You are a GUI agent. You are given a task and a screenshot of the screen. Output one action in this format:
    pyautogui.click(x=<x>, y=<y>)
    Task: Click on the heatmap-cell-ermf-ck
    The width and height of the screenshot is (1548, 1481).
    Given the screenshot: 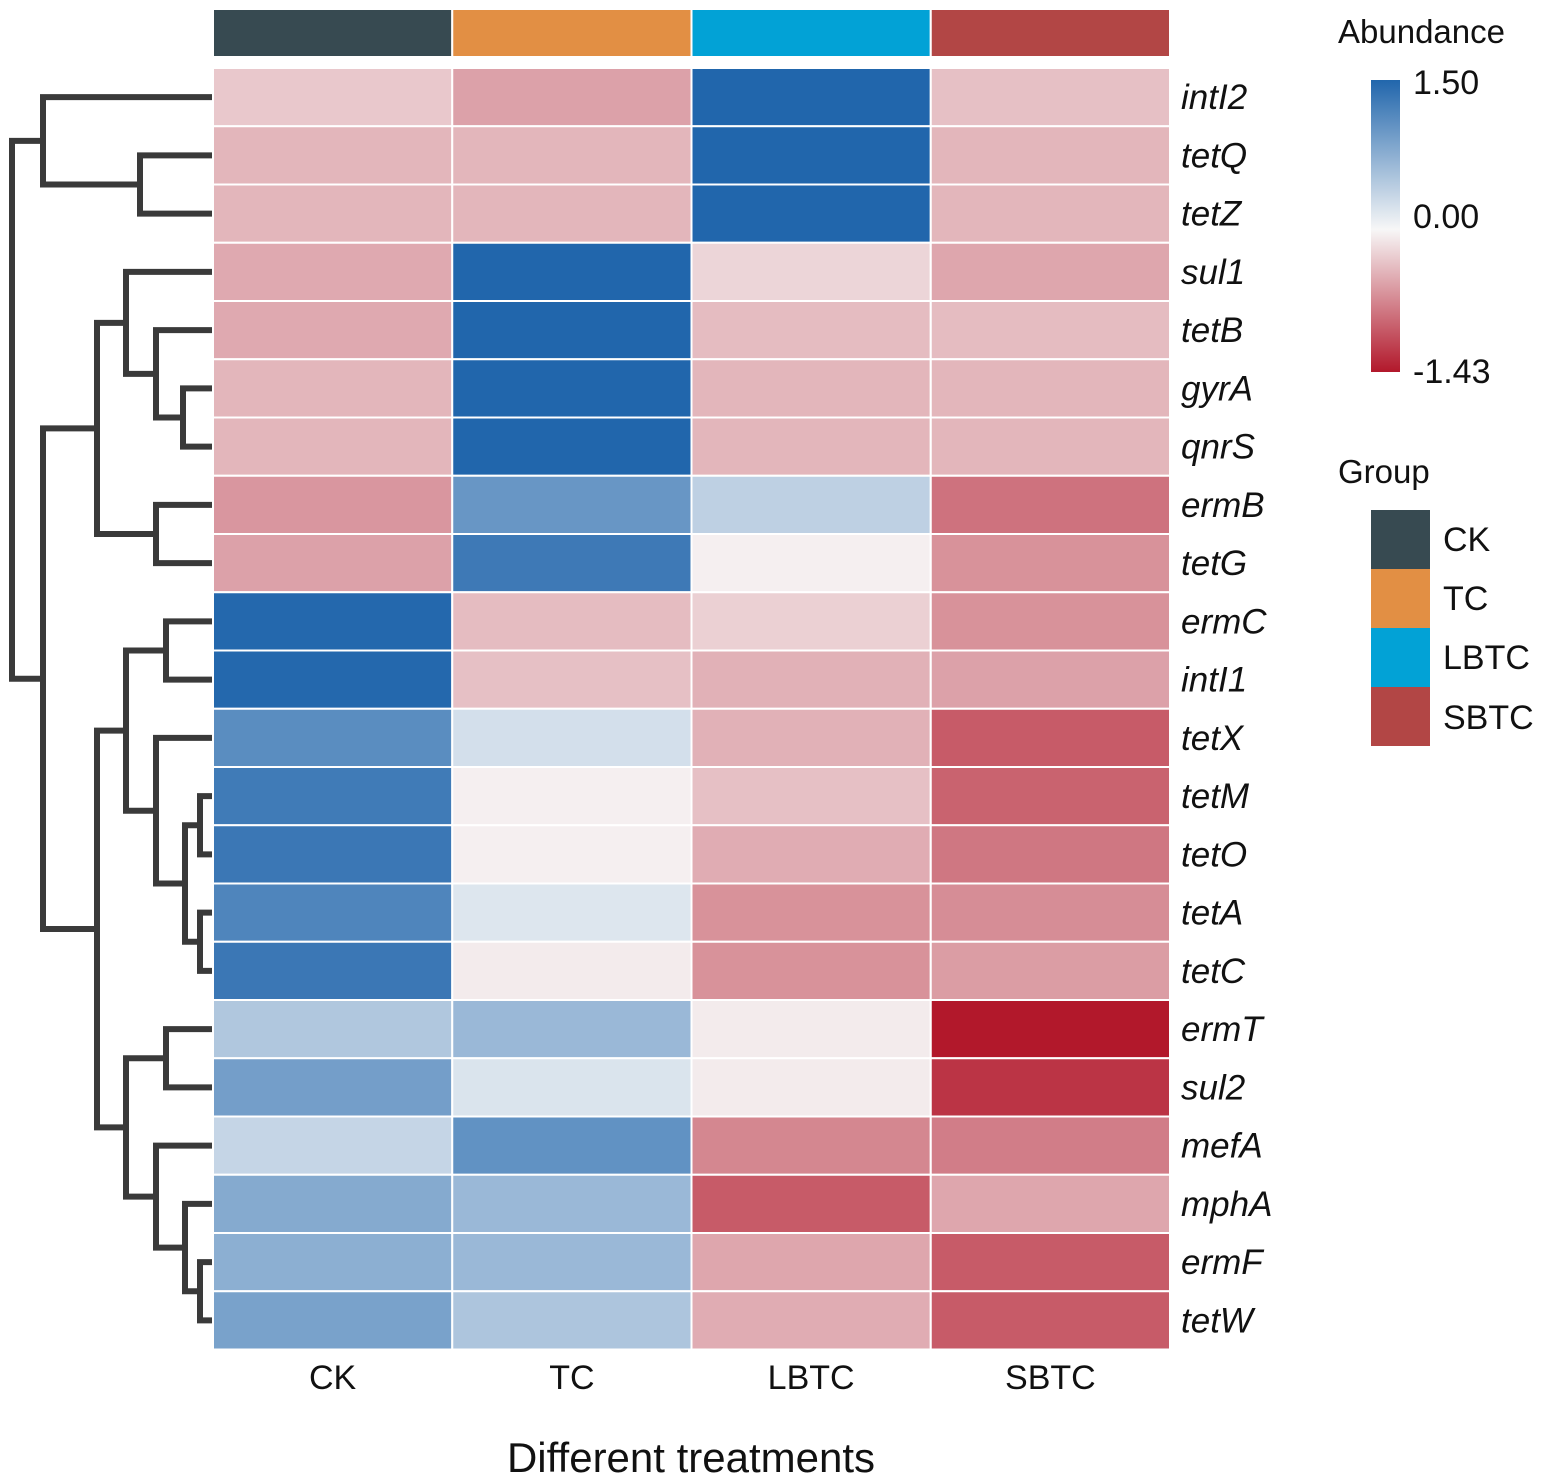 What is the action you would take?
    pyautogui.click(x=333, y=1262)
    